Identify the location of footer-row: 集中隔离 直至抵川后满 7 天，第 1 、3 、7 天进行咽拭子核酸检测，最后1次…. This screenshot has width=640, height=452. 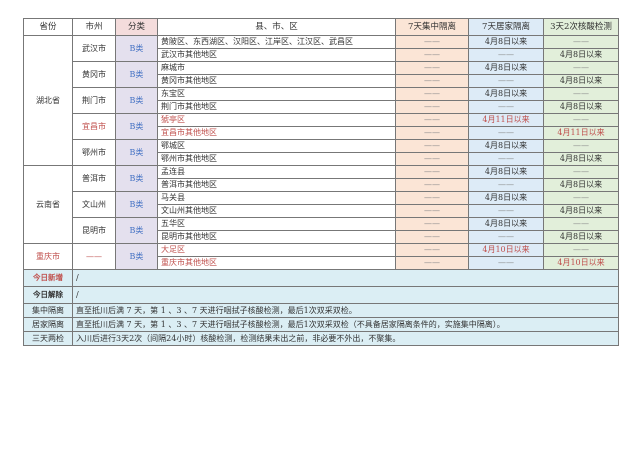
(321, 310).